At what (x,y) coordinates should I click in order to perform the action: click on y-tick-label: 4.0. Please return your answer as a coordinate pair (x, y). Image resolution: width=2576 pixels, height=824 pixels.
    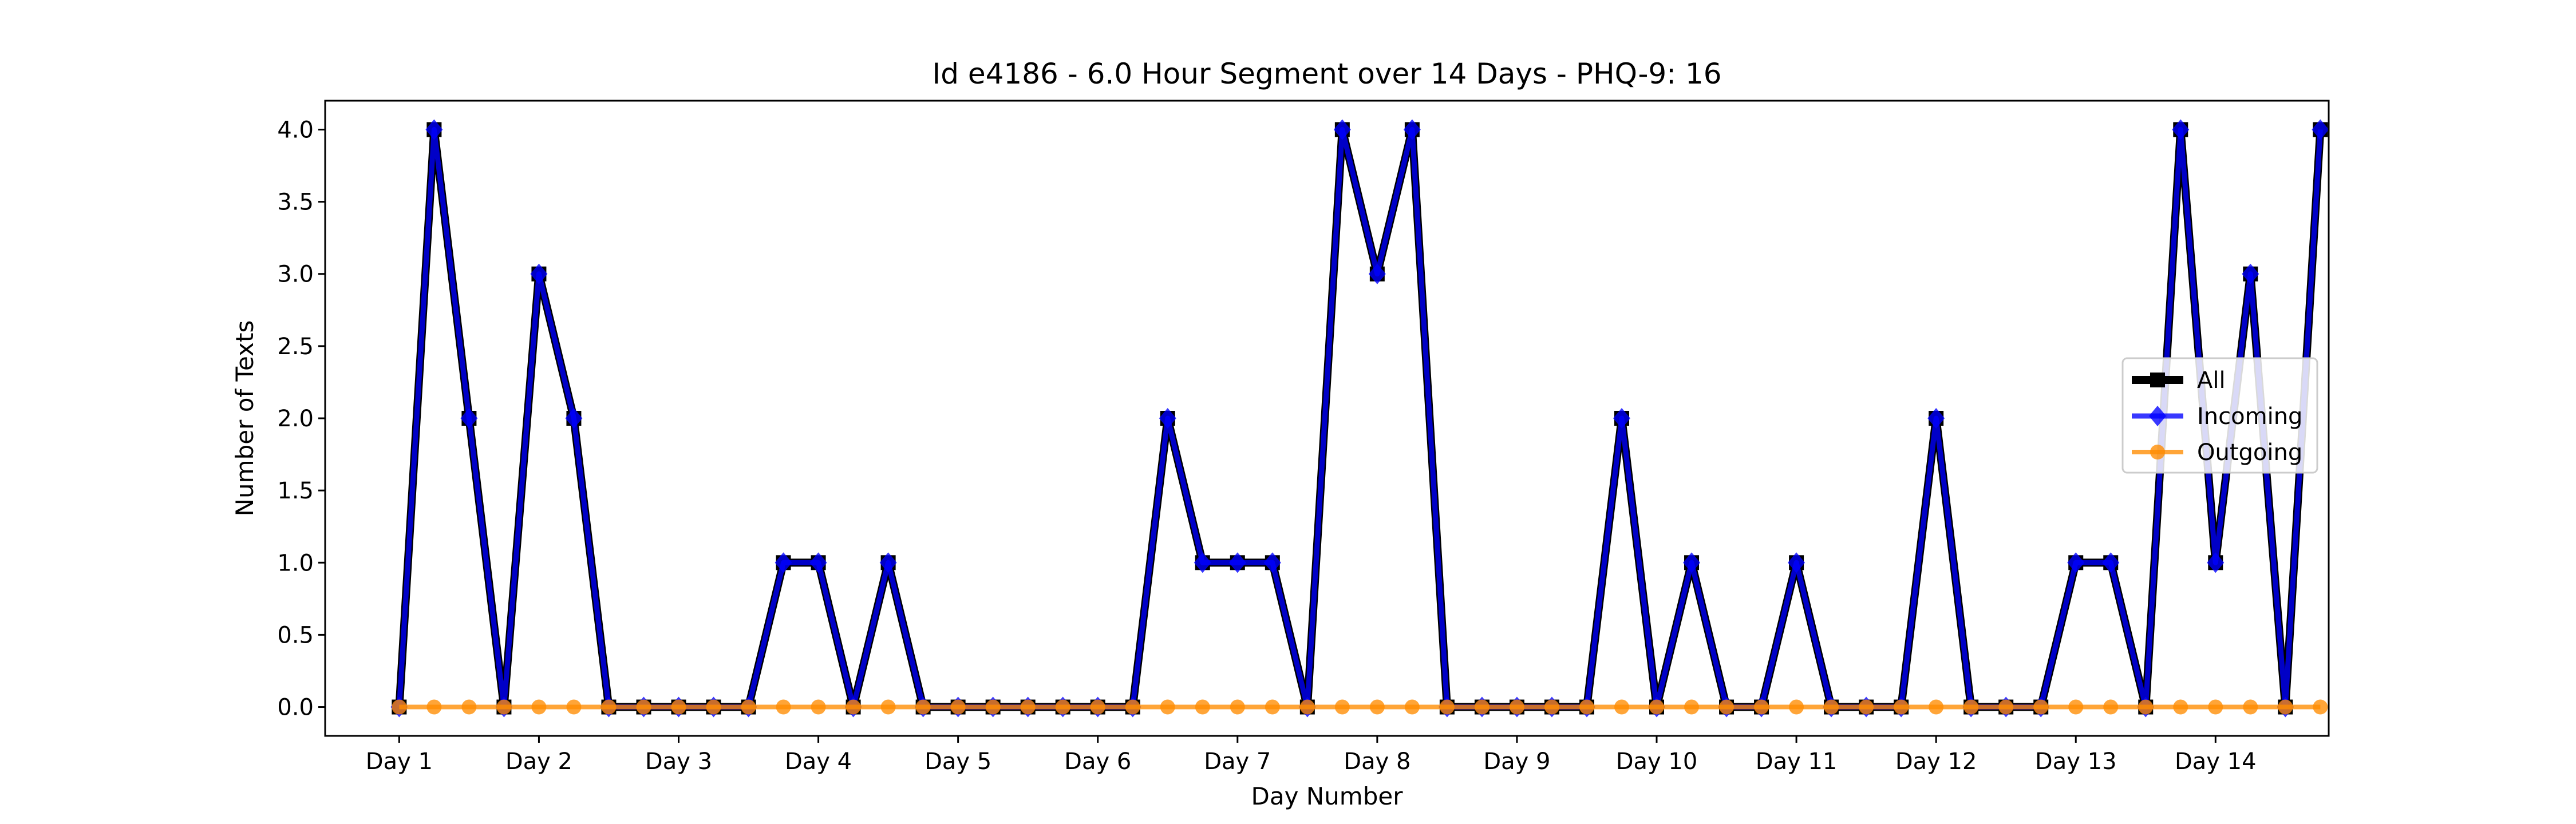
    Looking at the image, I should click on (295, 130).